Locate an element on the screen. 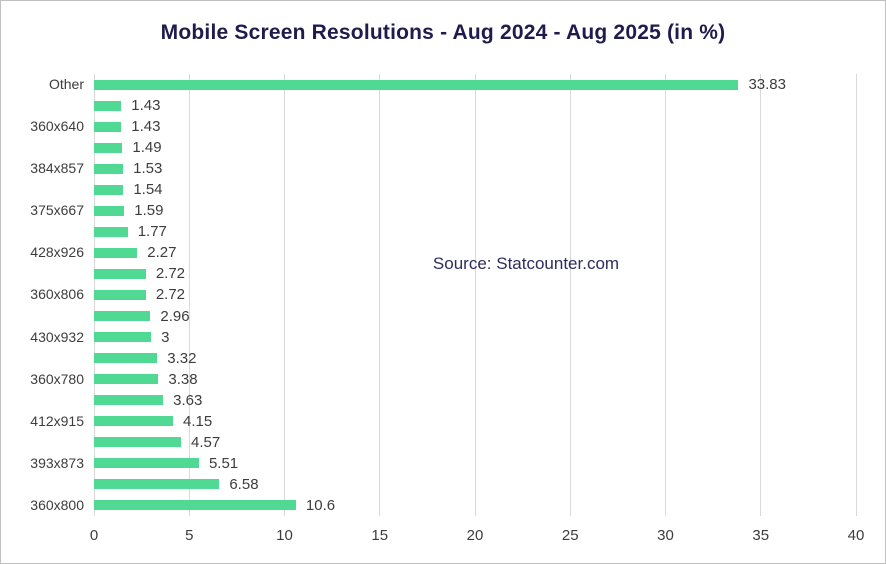 The image size is (886, 564). x-axis-tick-label: 25 is located at coordinates (570, 535).